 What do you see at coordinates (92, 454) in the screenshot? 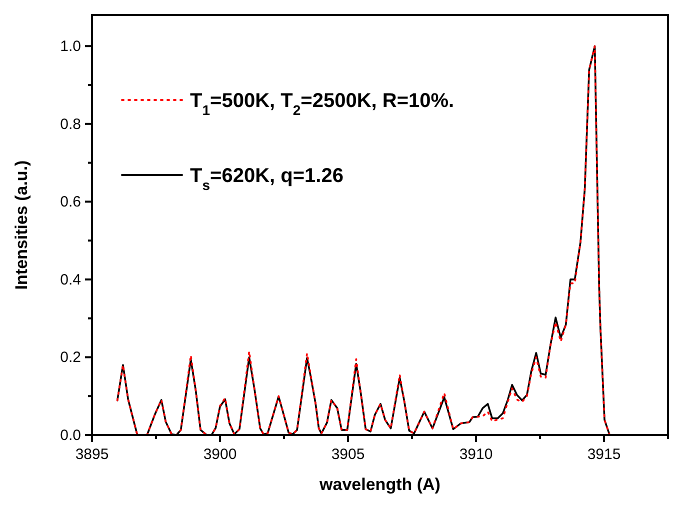
I see `x-tick-label: 3895` at bounding box center [92, 454].